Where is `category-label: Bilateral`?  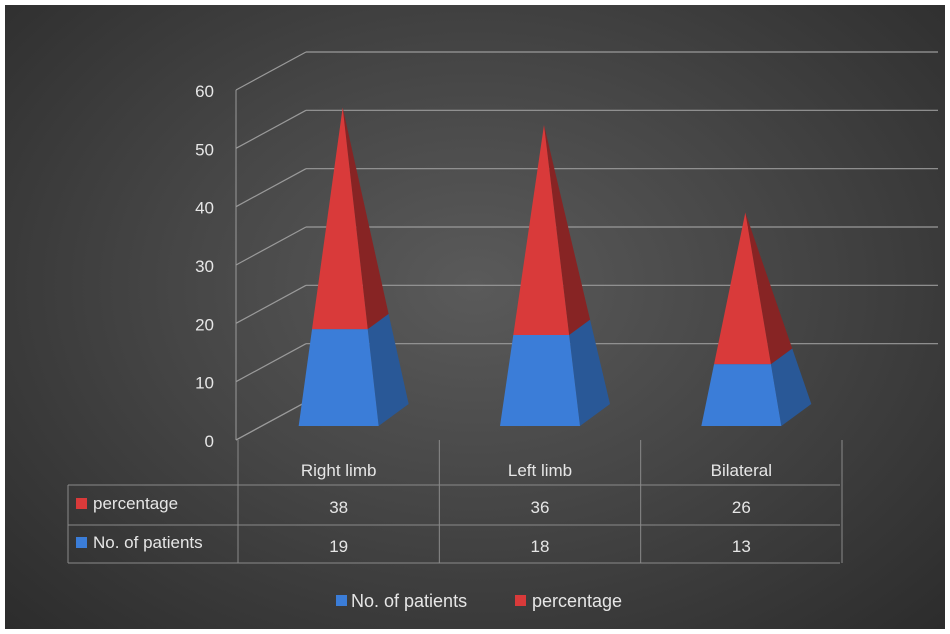 category-label: Bilateral is located at coordinates (741, 470).